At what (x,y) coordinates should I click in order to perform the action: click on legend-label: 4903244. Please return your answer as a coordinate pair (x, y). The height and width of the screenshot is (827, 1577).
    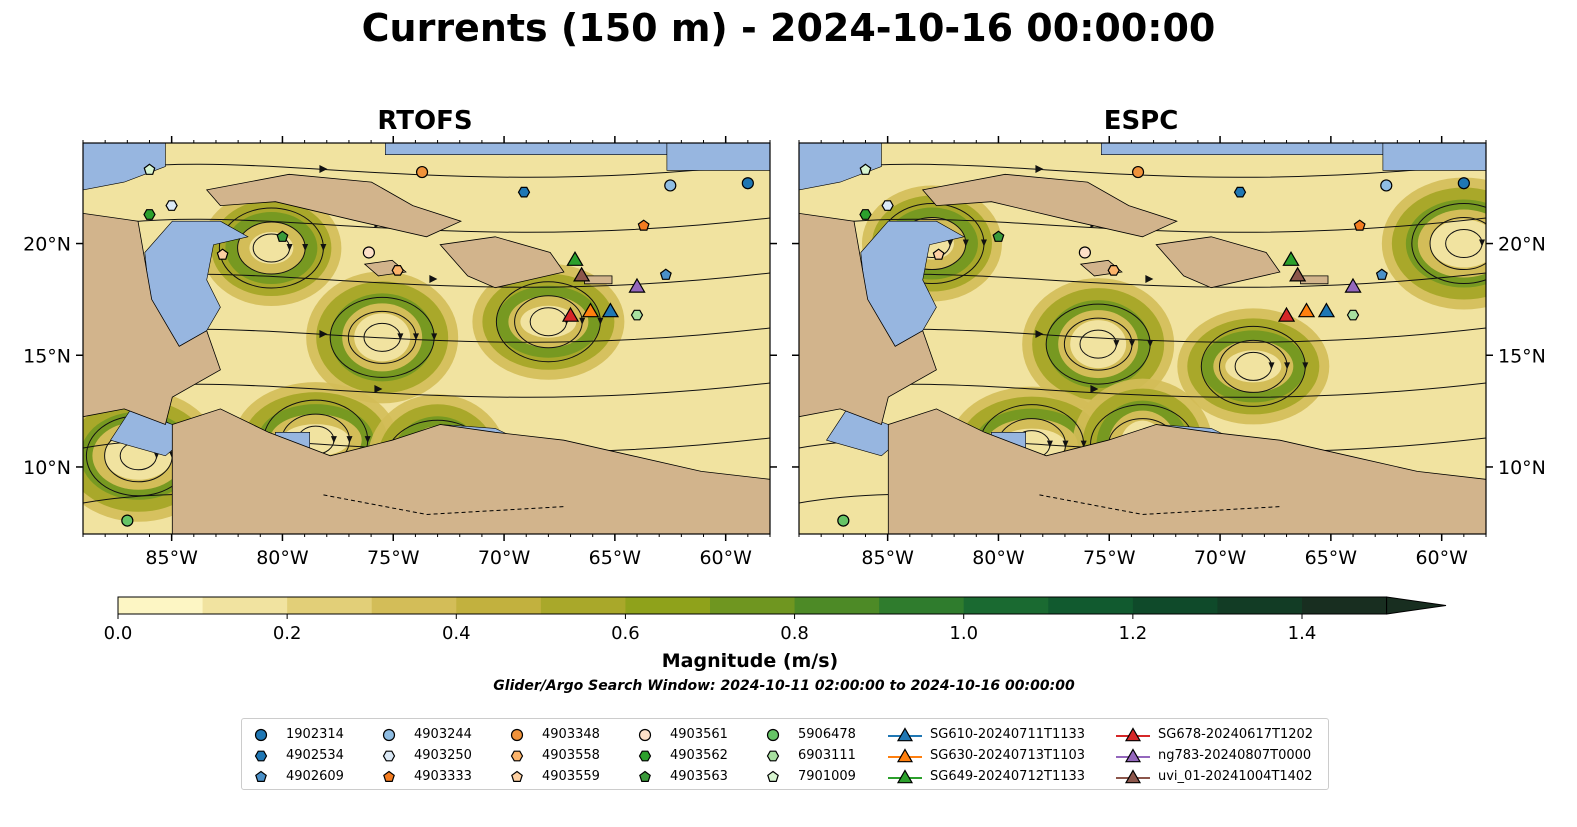
    Looking at the image, I should click on (443, 734).